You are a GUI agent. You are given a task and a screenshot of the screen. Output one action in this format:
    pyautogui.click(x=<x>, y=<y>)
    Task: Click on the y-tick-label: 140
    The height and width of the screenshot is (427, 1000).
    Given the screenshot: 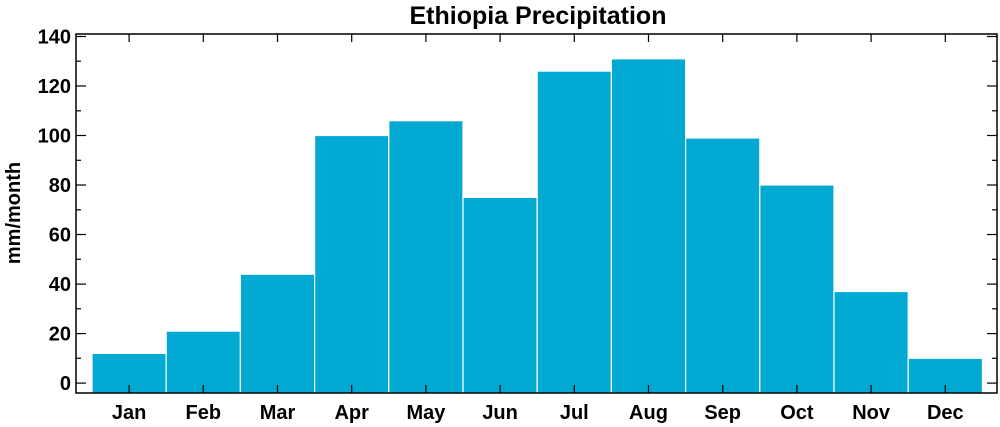 What is the action you would take?
    pyautogui.click(x=54, y=38)
    